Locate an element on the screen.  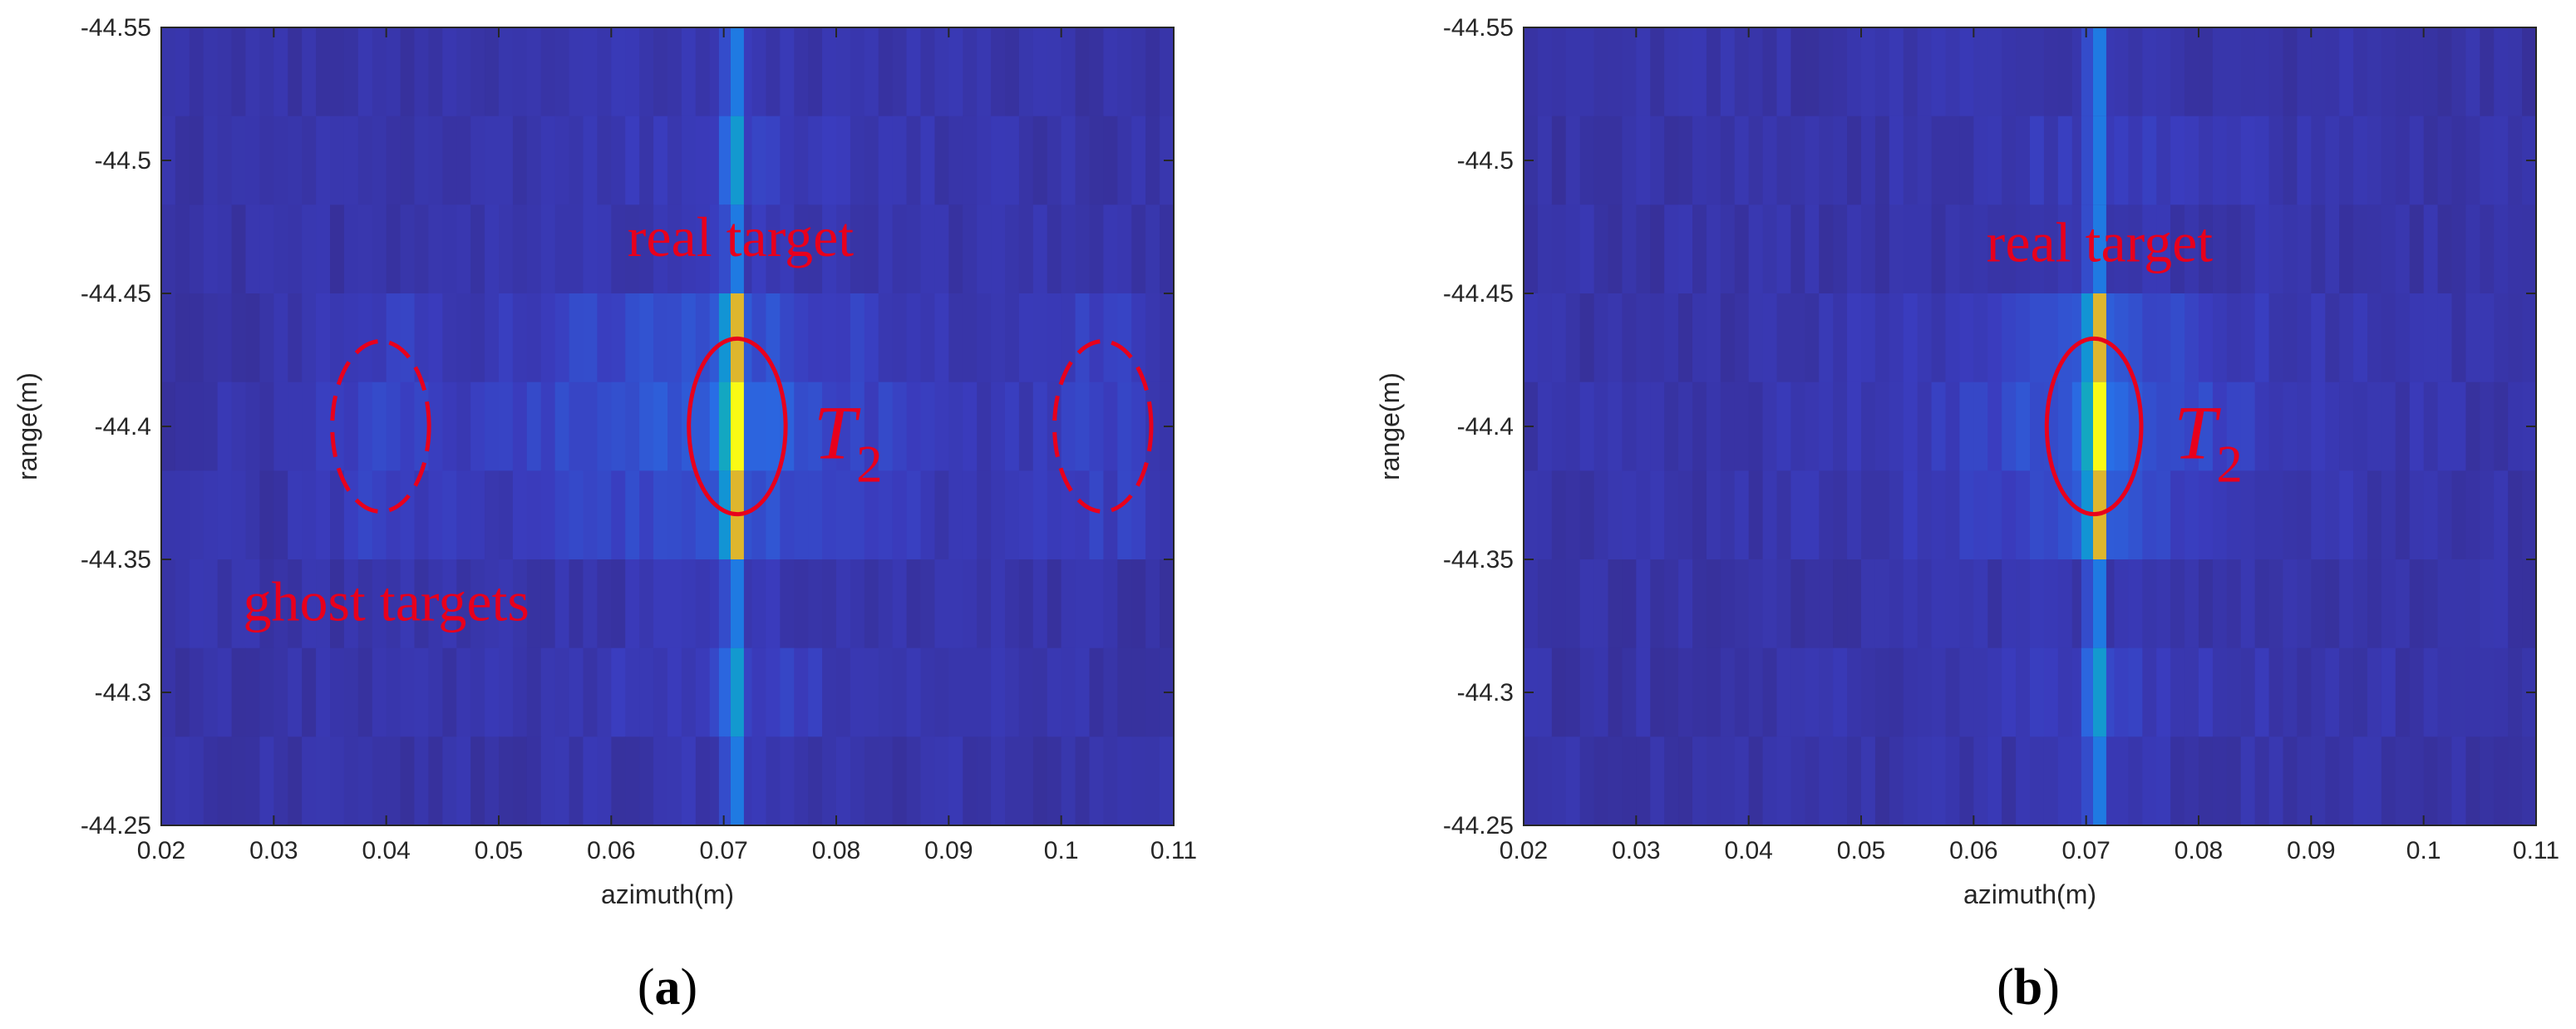
target-label-subscript: 2 is located at coordinates (2229, 464).